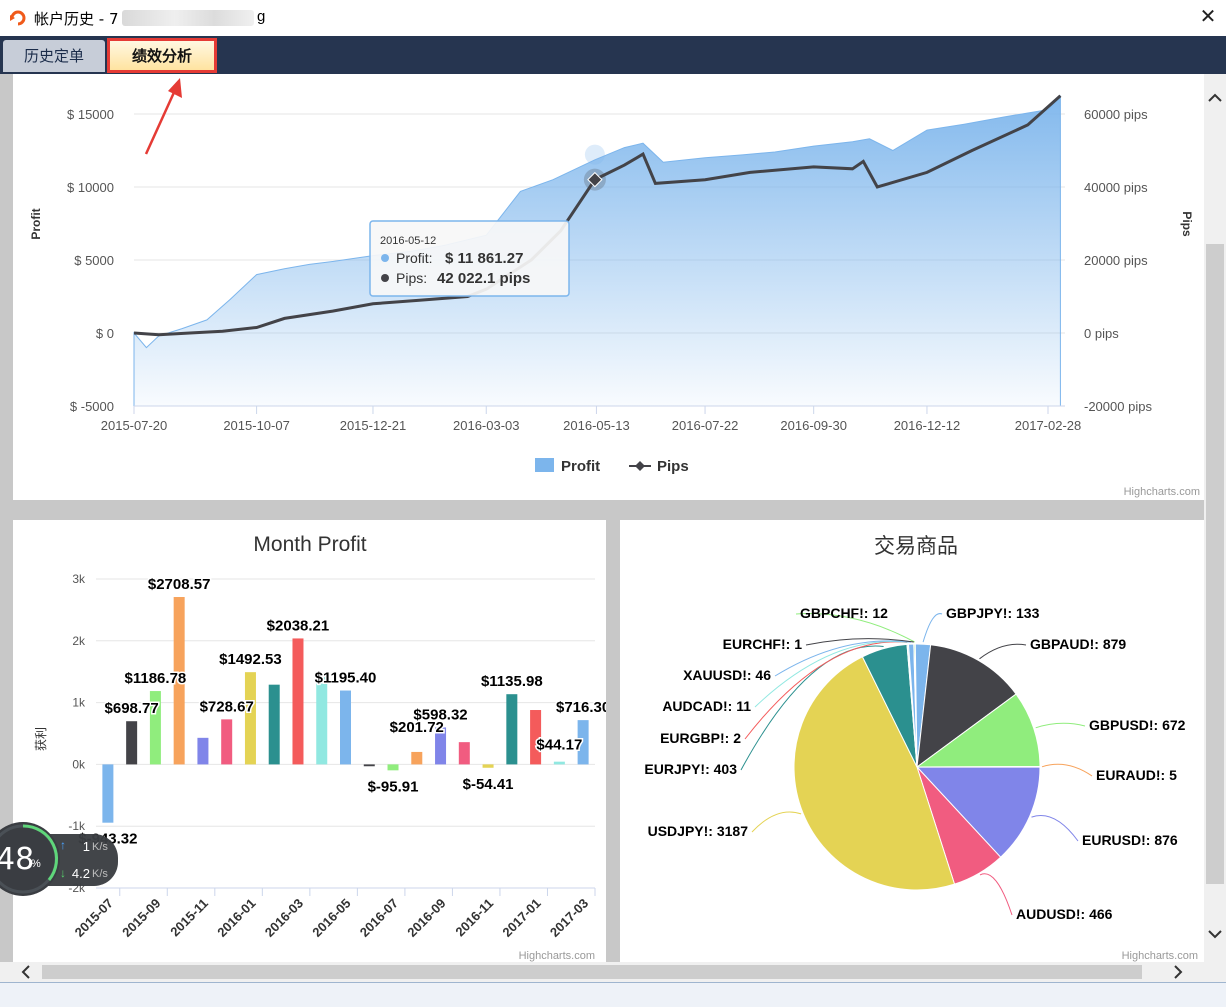 This screenshot has height=1007, width=1226. Describe the element at coordinates (580, 466) in the screenshot. I see `svg-text: Profit` at that location.